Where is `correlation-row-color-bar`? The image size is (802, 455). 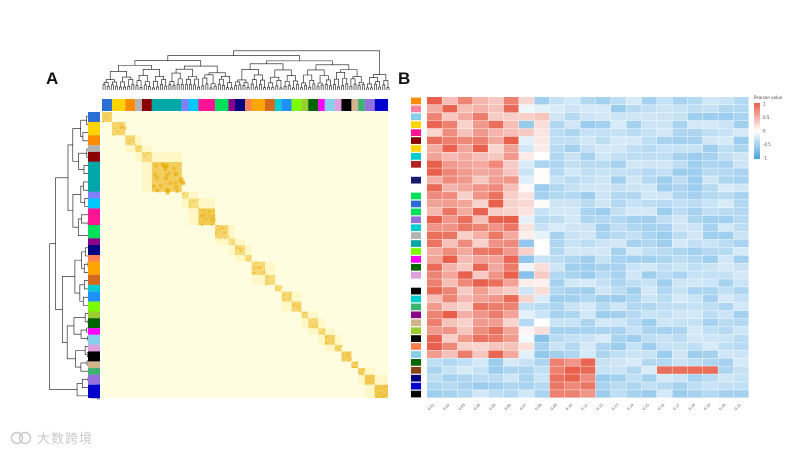 correlation-row-color-bar is located at coordinates (416, 247).